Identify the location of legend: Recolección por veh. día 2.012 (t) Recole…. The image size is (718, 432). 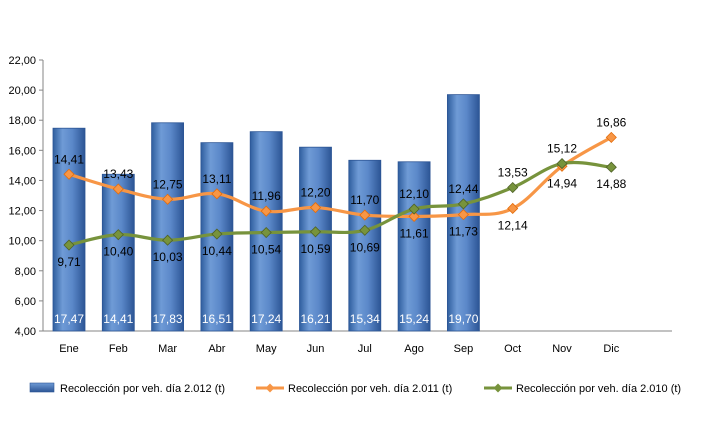
(355, 388).